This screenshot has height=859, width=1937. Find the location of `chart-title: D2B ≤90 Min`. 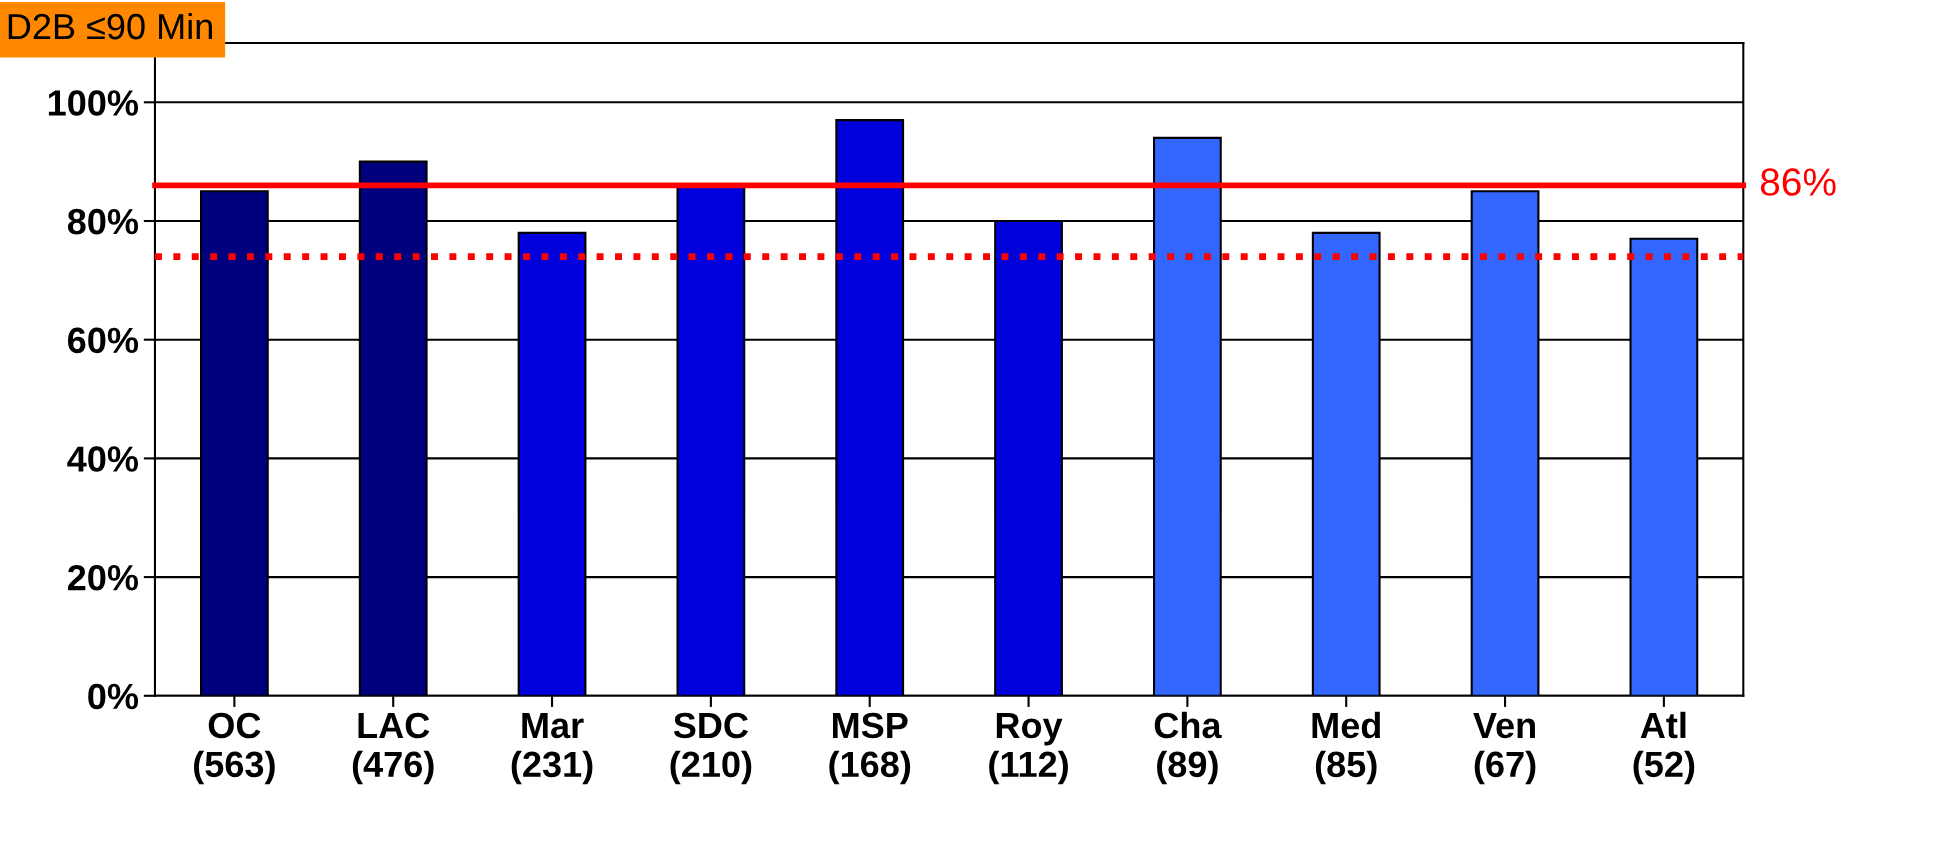

chart-title: D2B ≤90 Min is located at coordinates (110, 26).